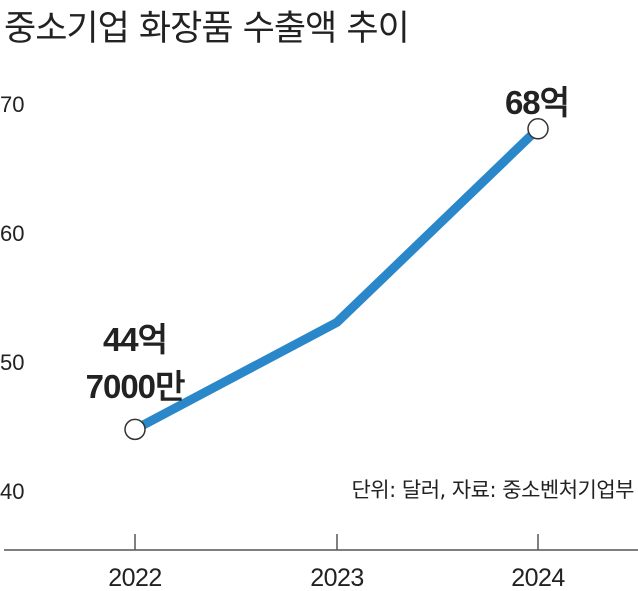 The width and height of the screenshot is (638, 591). Describe the element at coordinates (12, 104) in the screenshot. I see `y-tick-label: 70` at that location.